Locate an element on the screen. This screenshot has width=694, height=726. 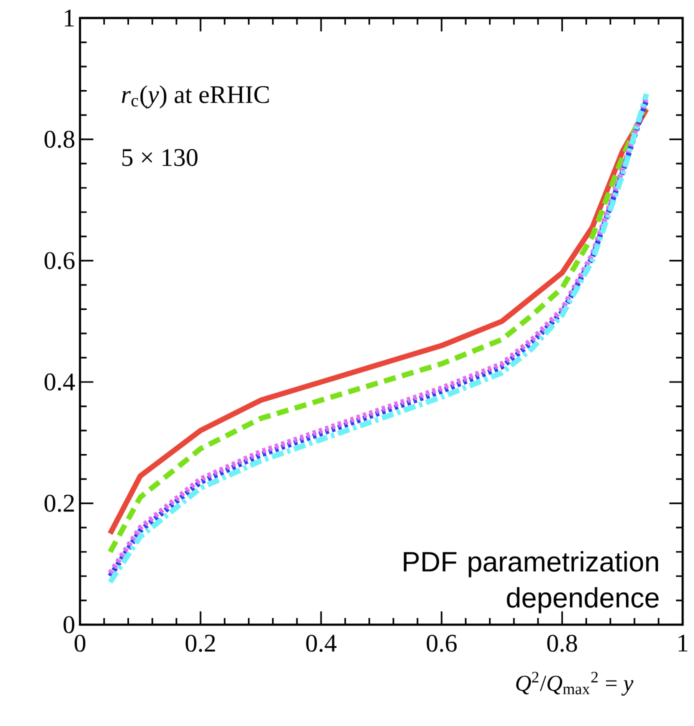
y-tick-label: 0.4 is located at coordinates (59, 382).